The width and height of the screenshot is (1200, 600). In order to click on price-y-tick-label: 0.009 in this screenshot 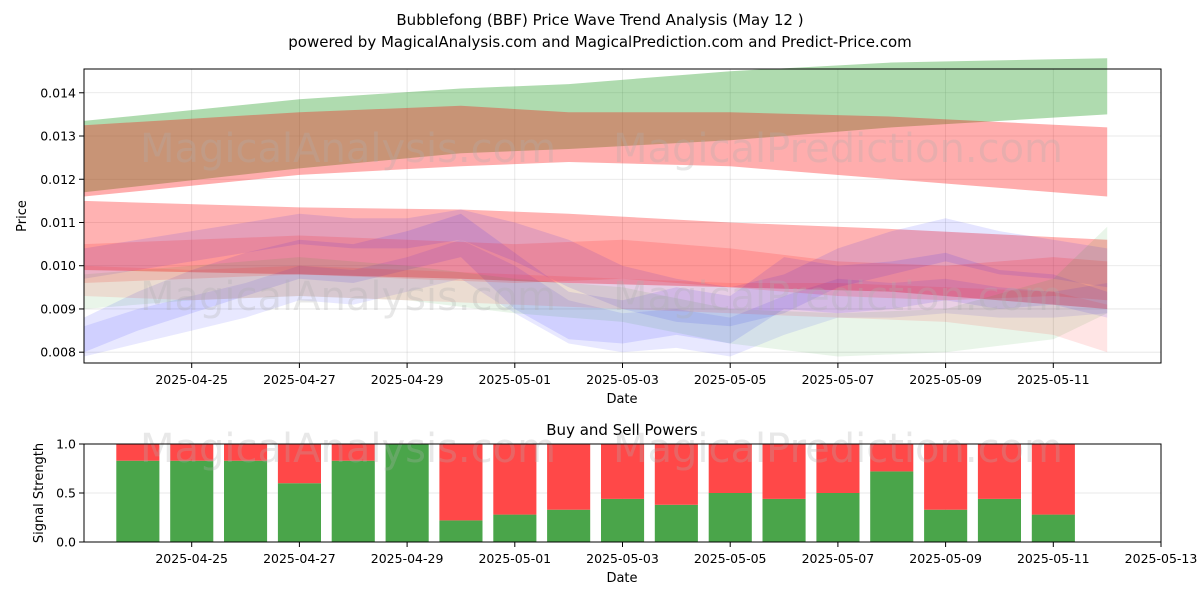, I will do `click(58, 308)`.